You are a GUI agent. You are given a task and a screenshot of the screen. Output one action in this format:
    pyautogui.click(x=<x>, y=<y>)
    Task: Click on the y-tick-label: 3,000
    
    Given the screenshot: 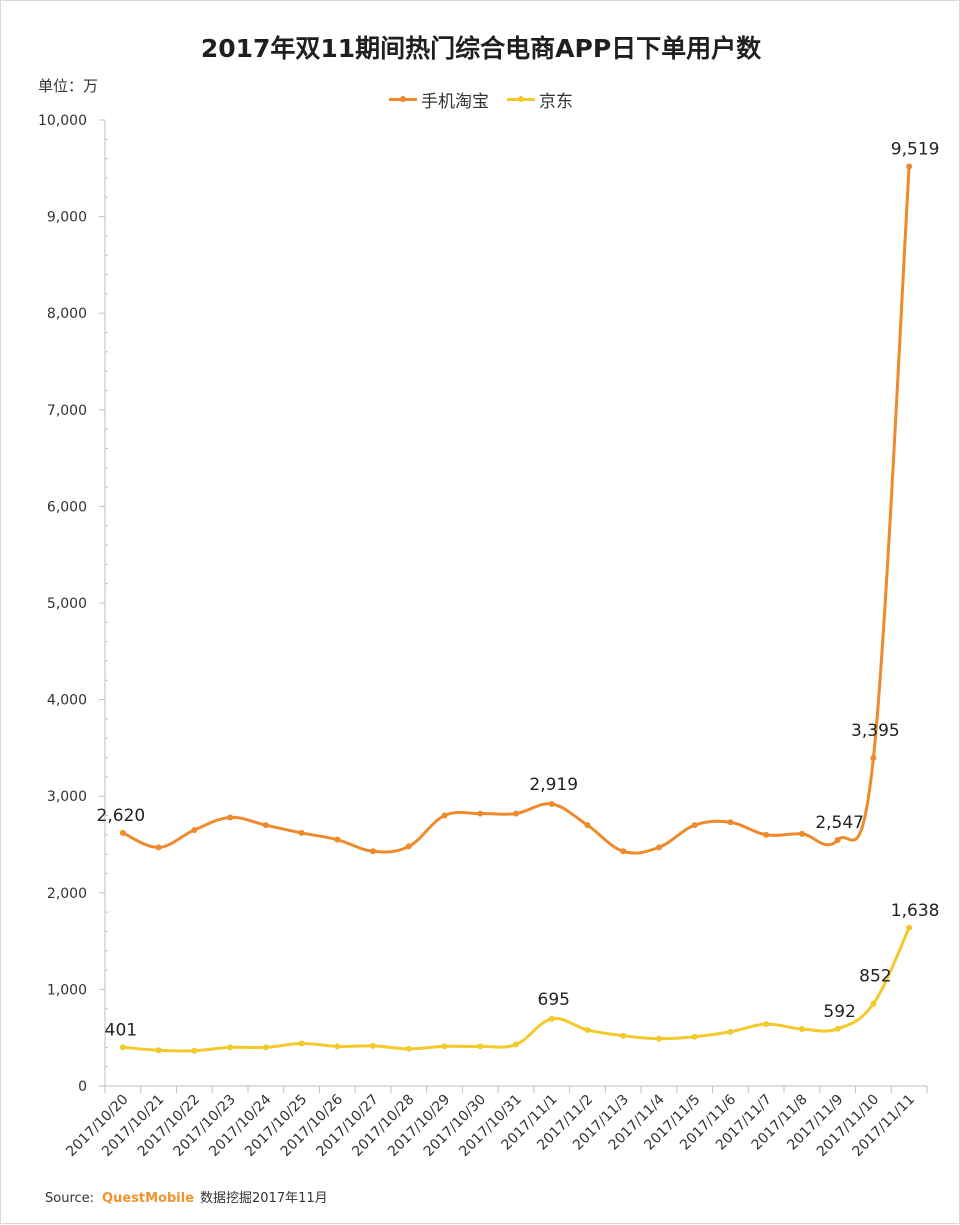 What is the action you would take?
    pyautogui.click(x=67, y=797)
    